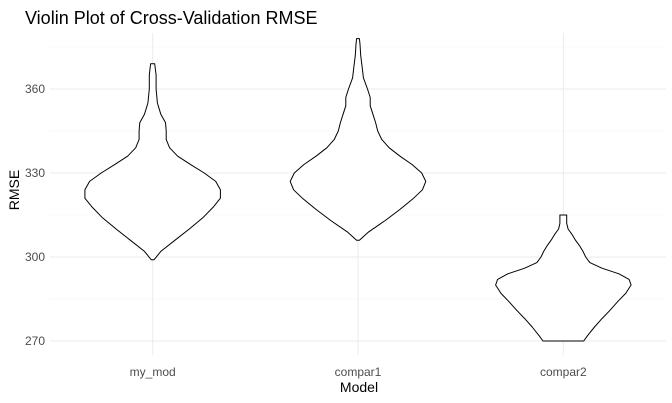 The image size is (672, 403). What do you see at coordinates (35, 89) in the screenshot?
I see `y-tick-label: 360` at bounding box center [35, 89].